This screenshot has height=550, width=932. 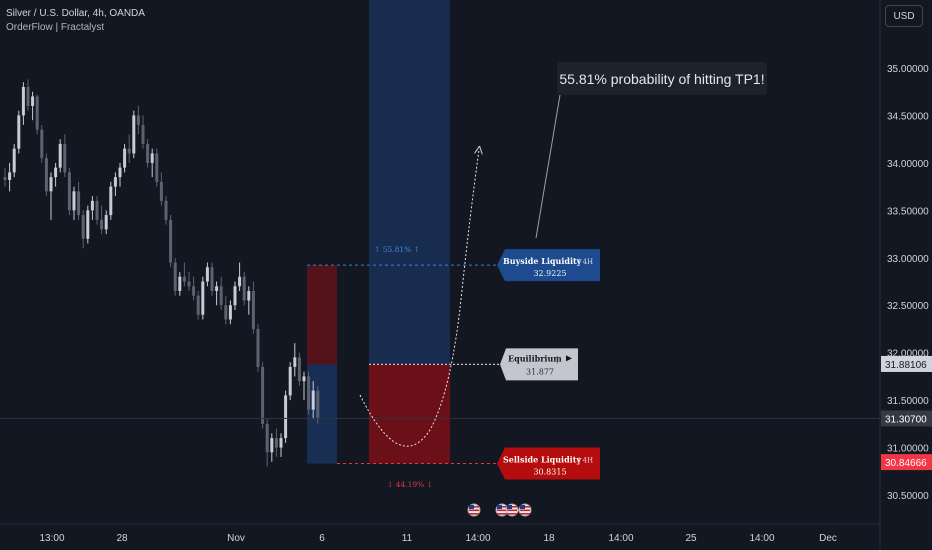 I want to click on currency-button: USD, so click(x=904, y=16).